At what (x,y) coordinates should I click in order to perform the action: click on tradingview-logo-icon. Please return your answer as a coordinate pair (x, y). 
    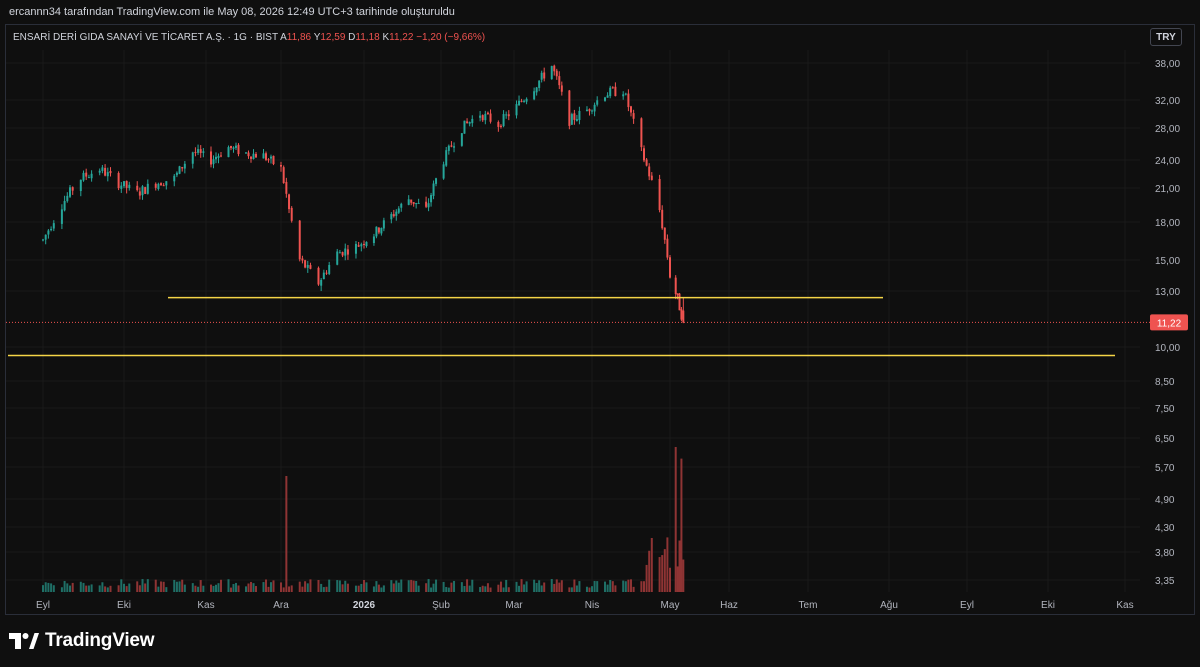
    Looking at the image, I should click on (24, 641).